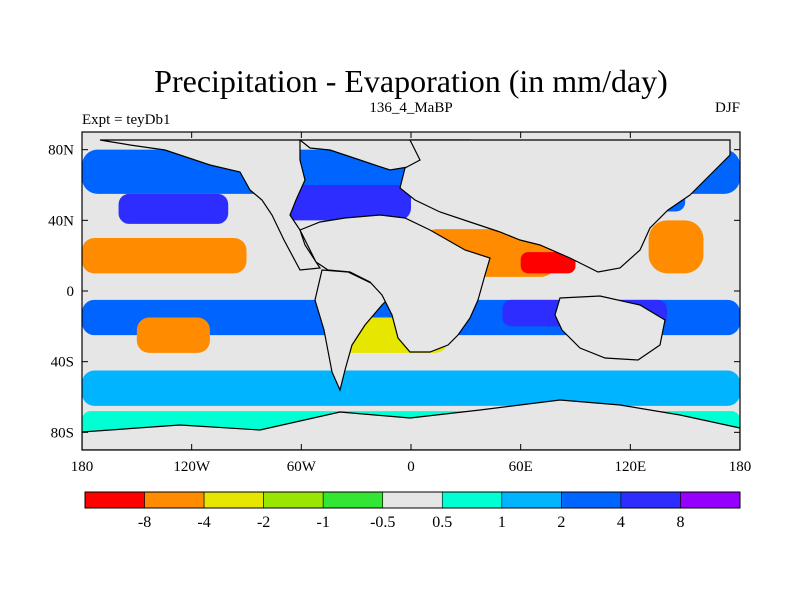 This screenshot has height=600, width=800. What do you see at coordinates (347, 203) in the screenshot?
I see `region-north-atlantic-storm-track` at bounding box center [347, 203].